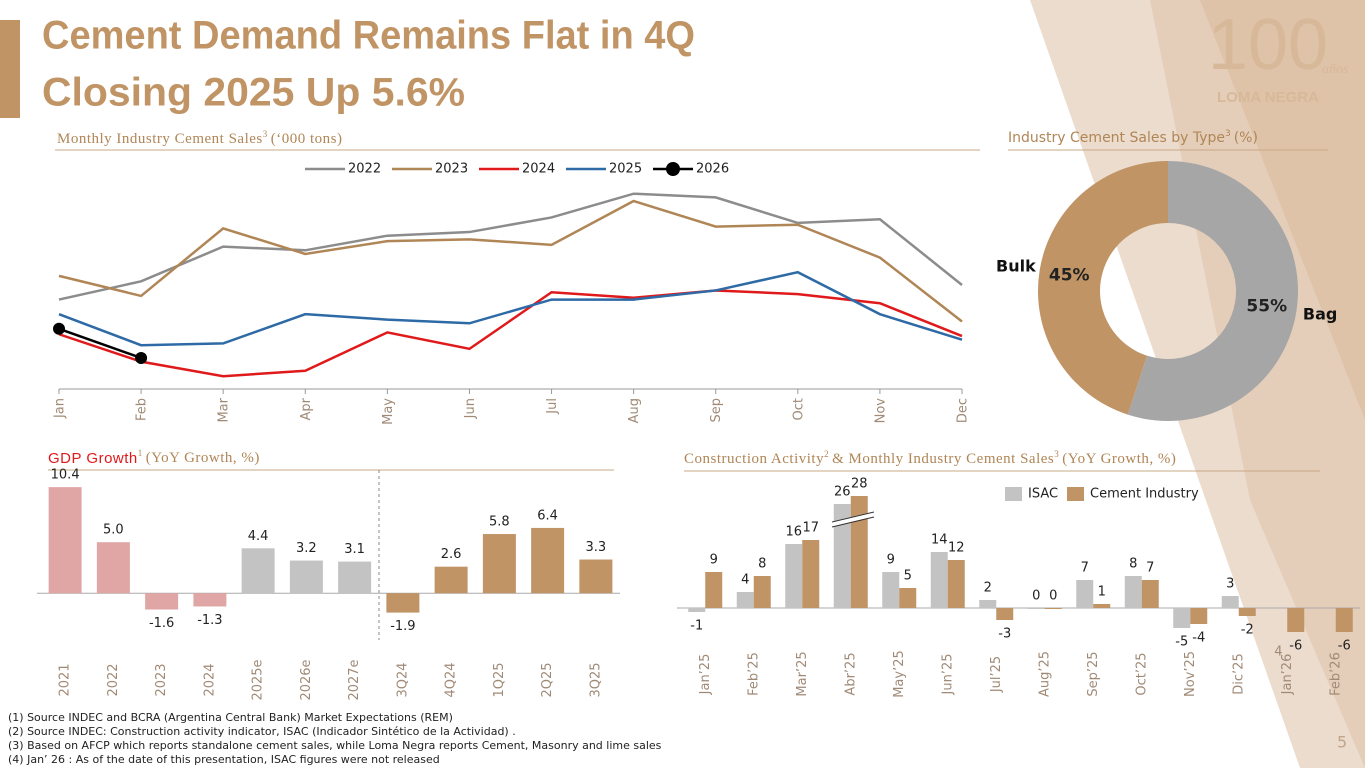 The width and height of the screenshot is (1365, 768). I want to click on x-tick-label: 3Q25, so click(595, 679).